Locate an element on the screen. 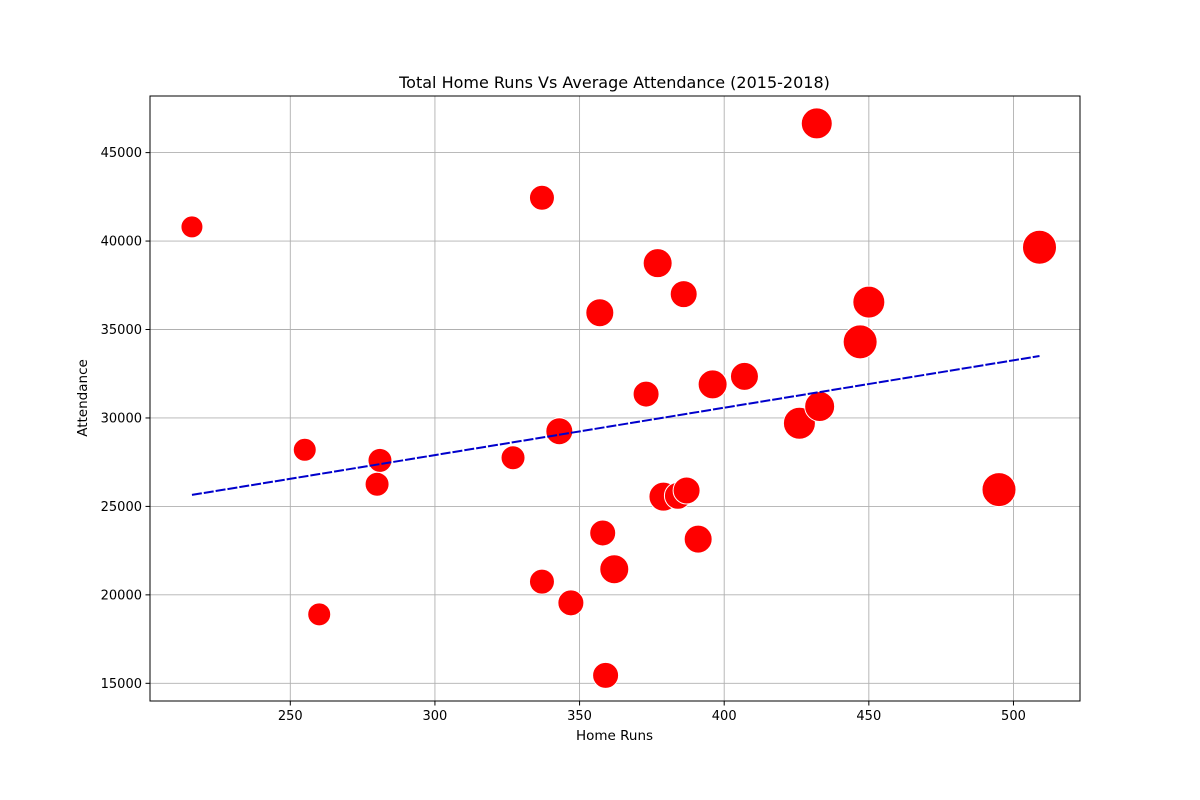 This screenshot has width=1200, height=800. x-tick-label: 350 is located at coordinates (579, 716).